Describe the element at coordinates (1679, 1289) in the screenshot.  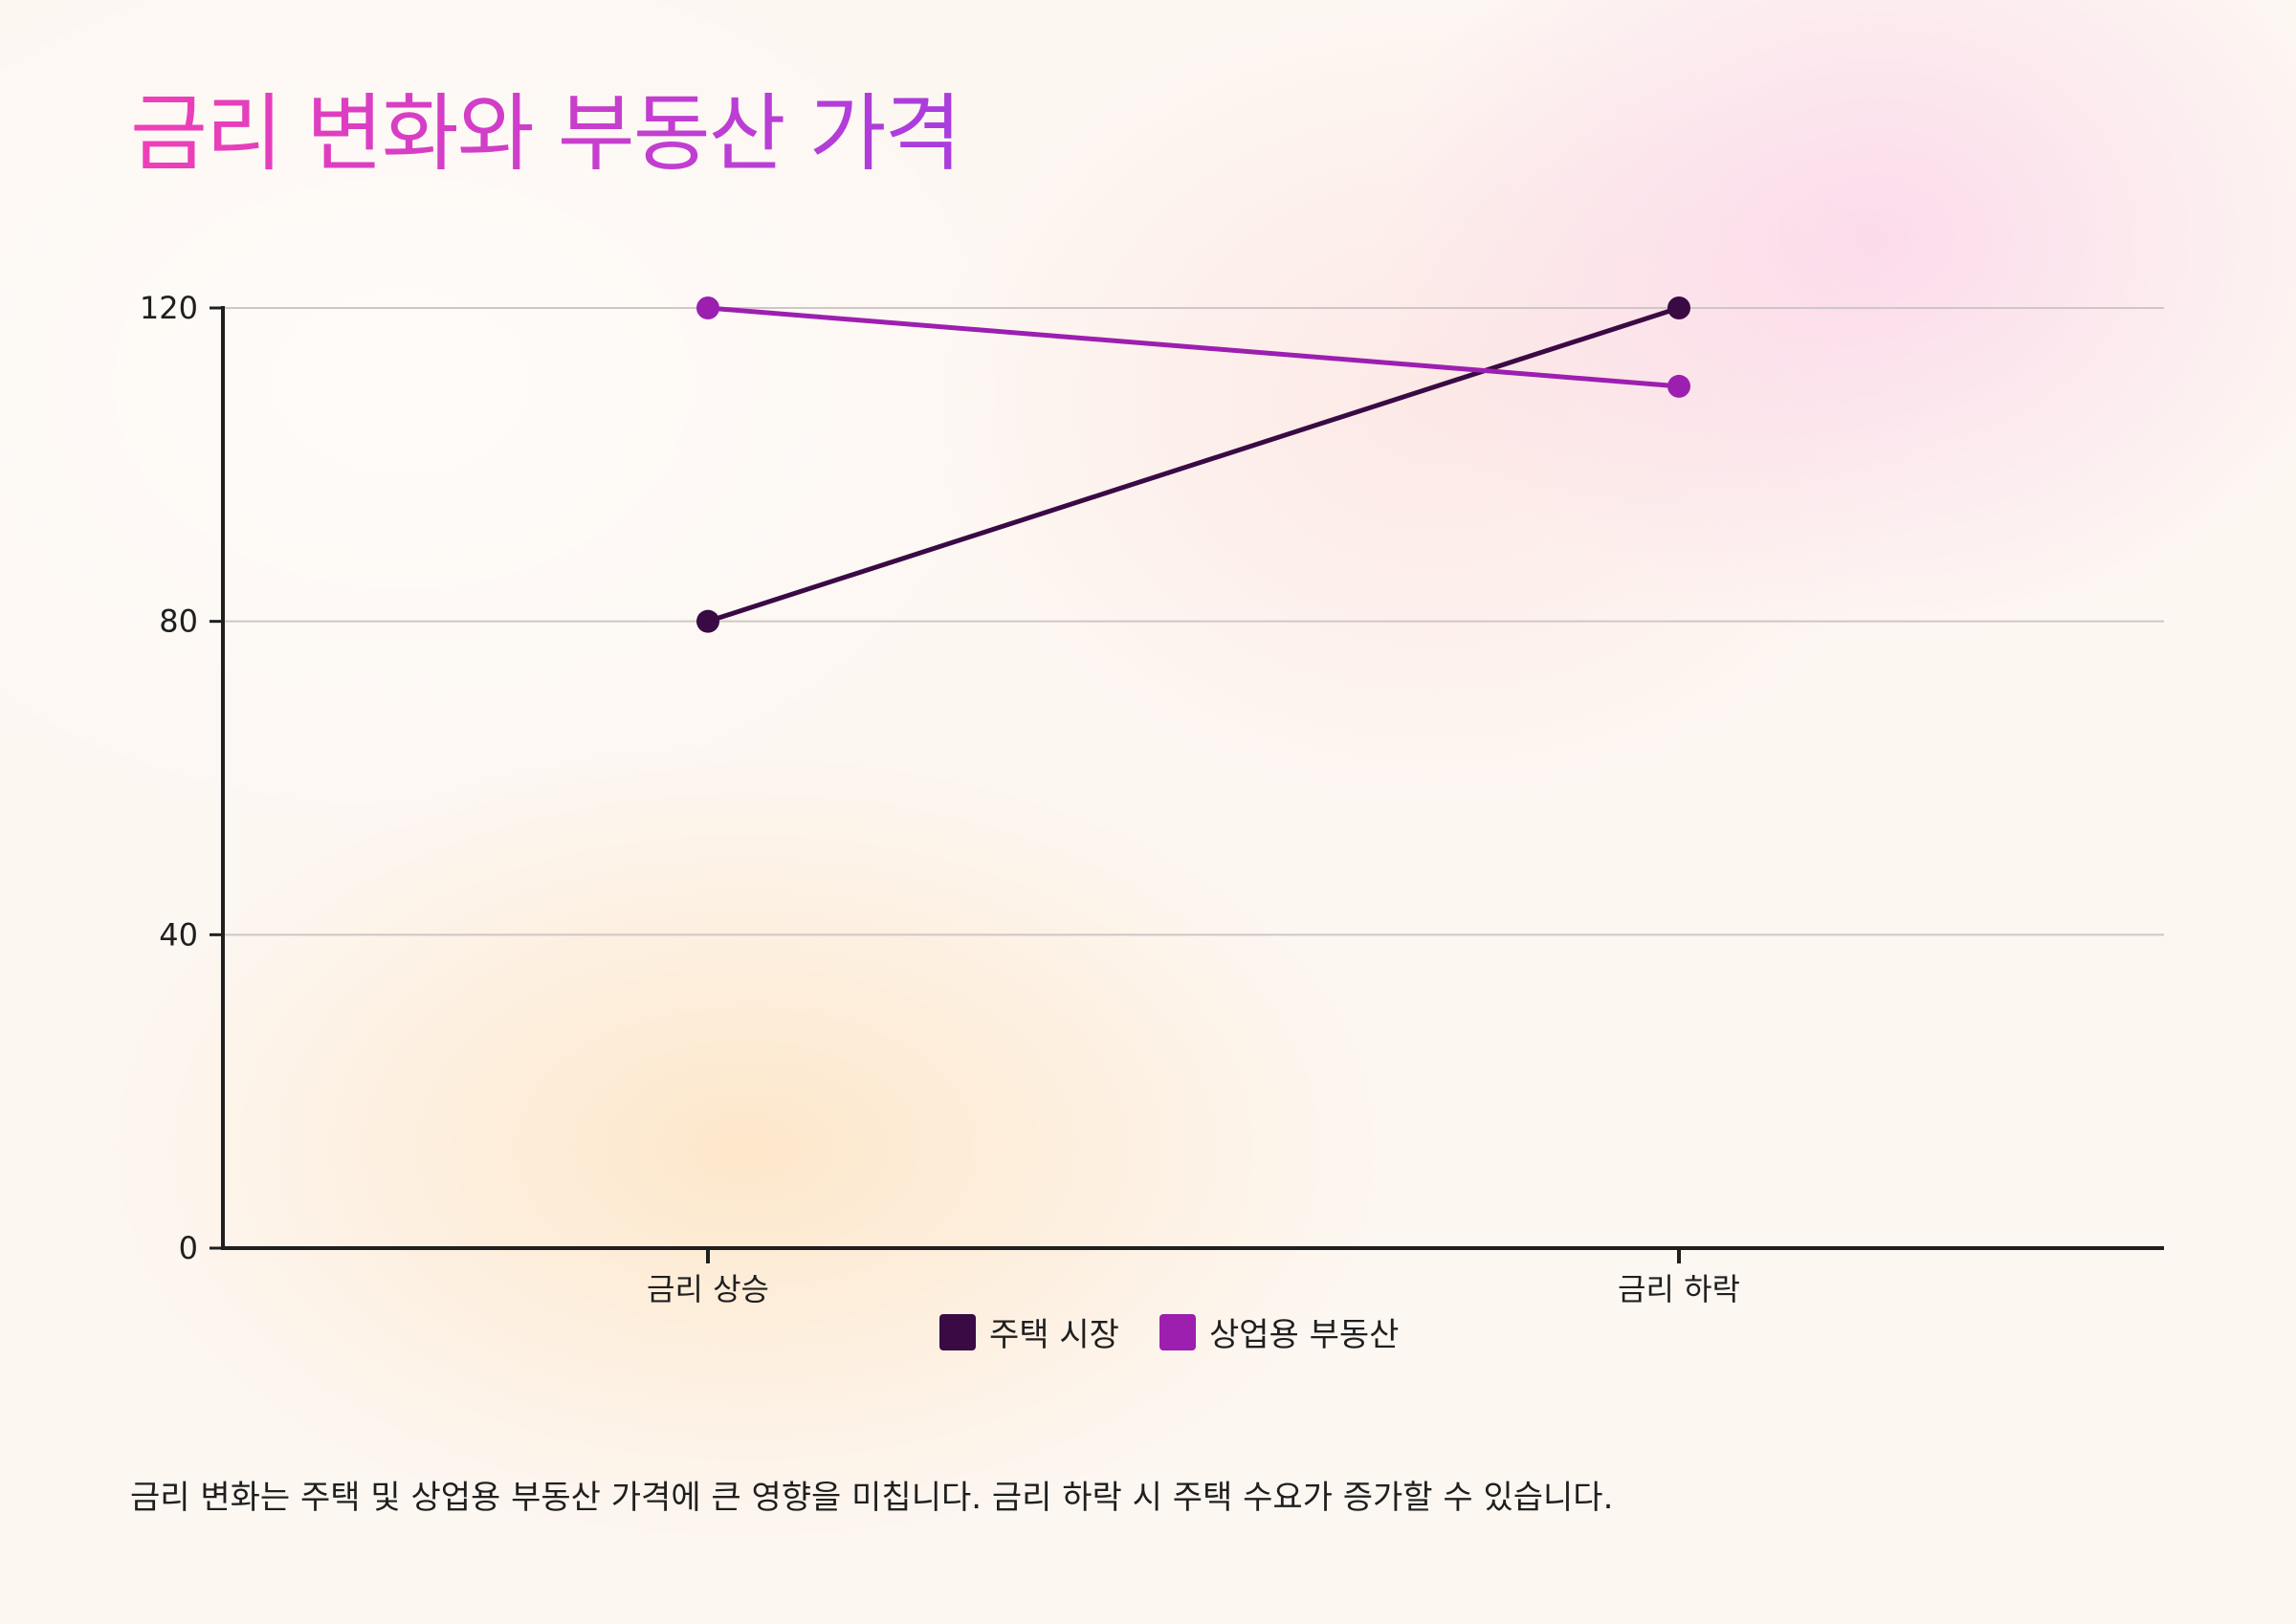
I see `x-tick-label: 금리 하락` at that location.